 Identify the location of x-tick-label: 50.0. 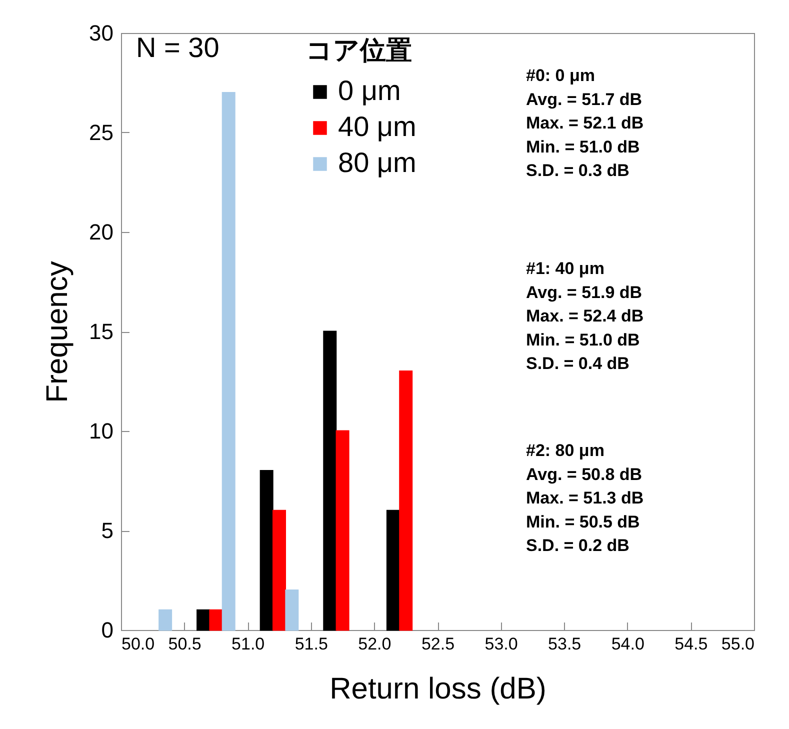
(138, 644).